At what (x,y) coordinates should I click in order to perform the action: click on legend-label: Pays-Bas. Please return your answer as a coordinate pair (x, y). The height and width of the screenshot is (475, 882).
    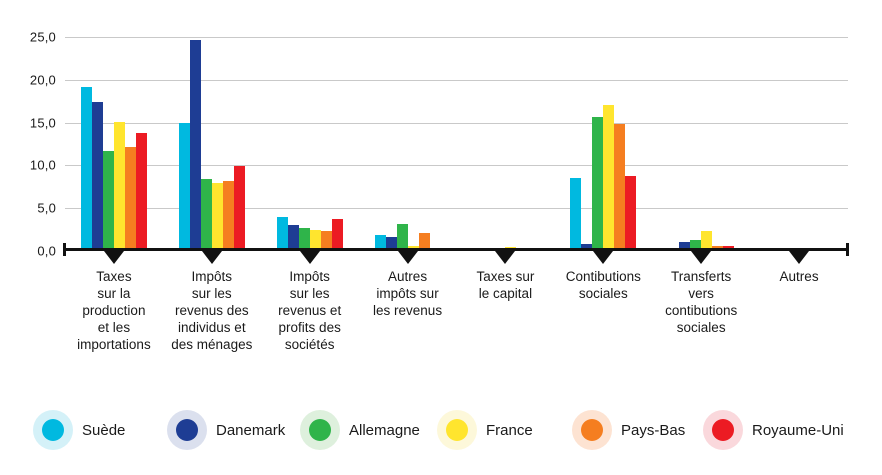
    Looking at the image, I should click on (653, 430).